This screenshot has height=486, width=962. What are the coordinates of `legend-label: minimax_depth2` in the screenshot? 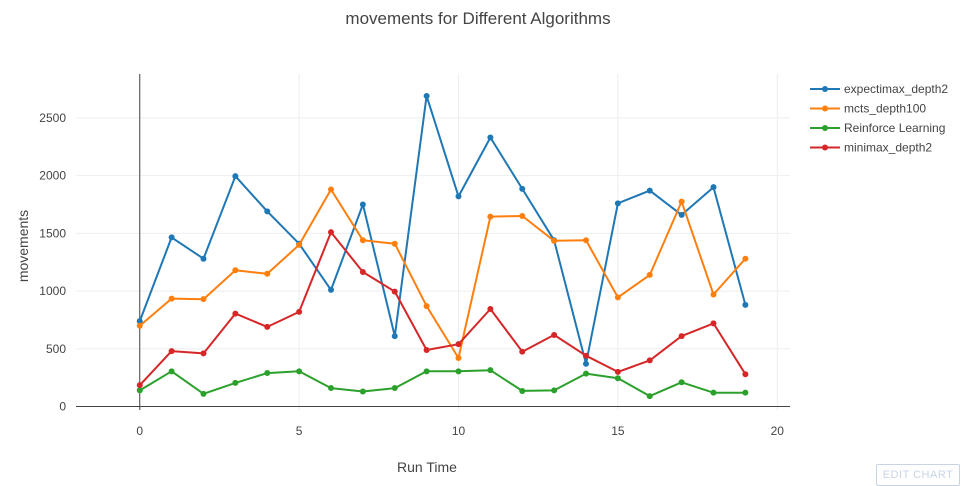 It's located at (888, 148).